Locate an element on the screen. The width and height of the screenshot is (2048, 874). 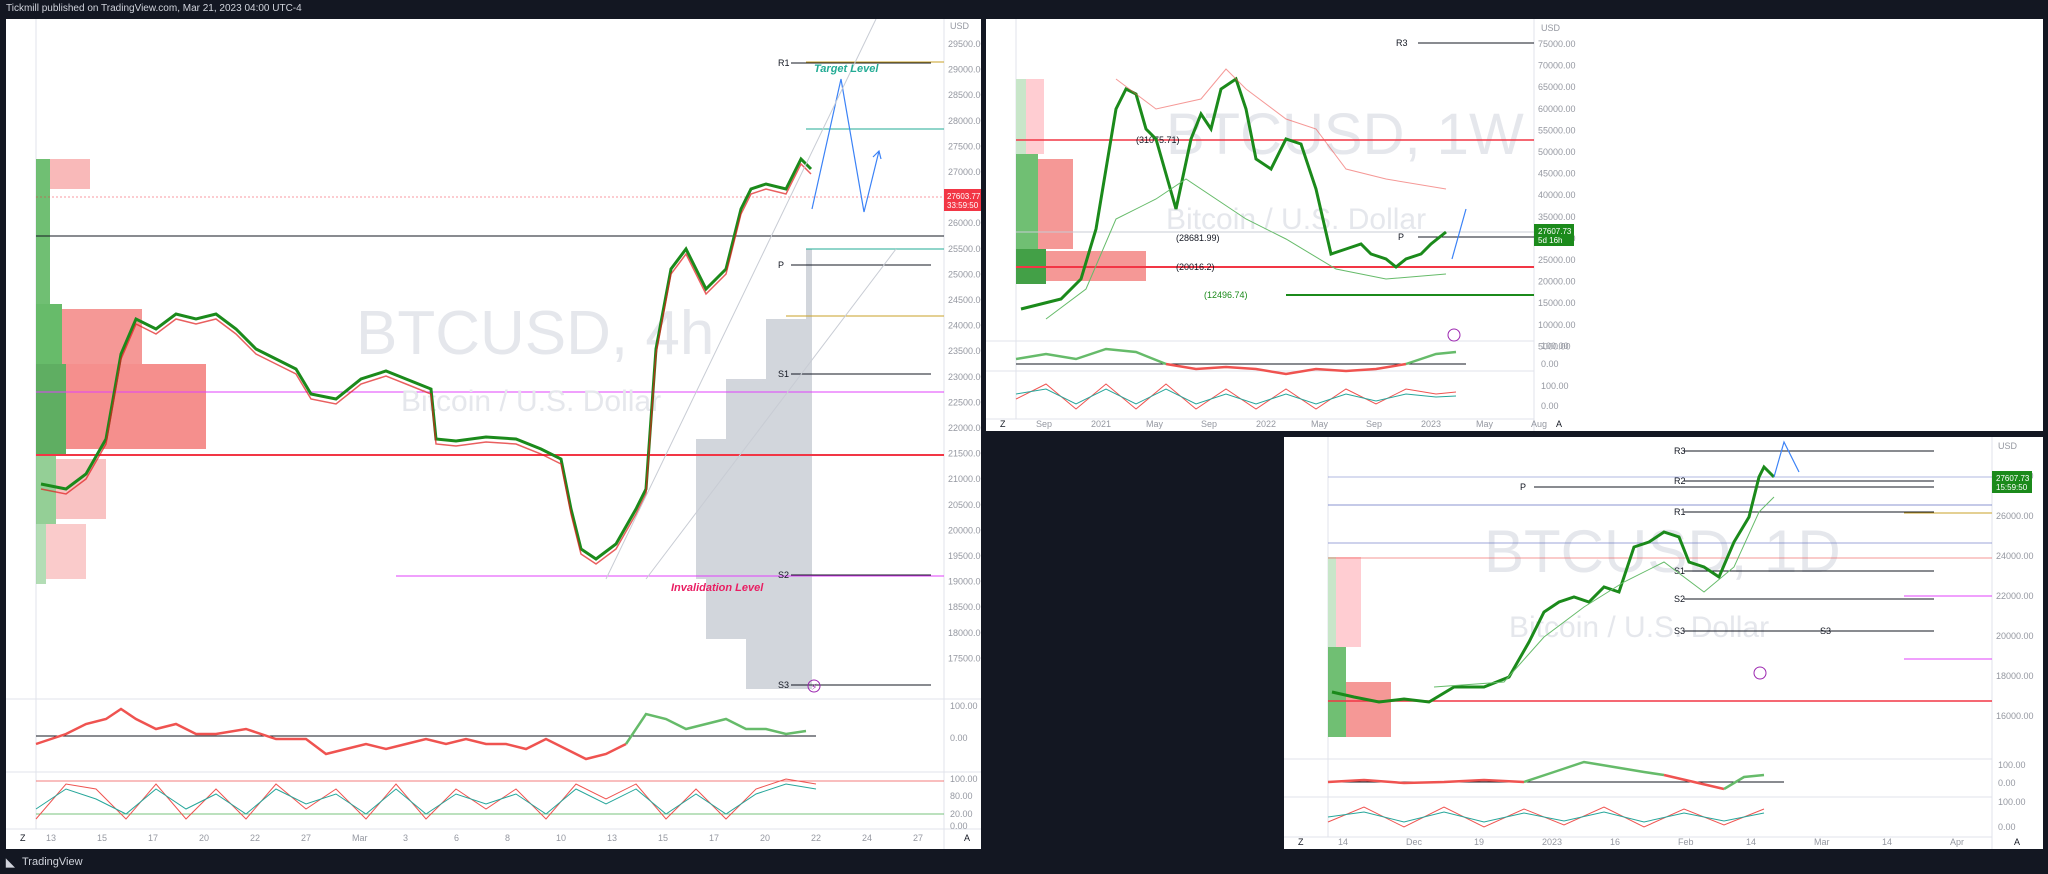
price-tick-4h-21: 19000.00 is located at coordinates (964, 582).